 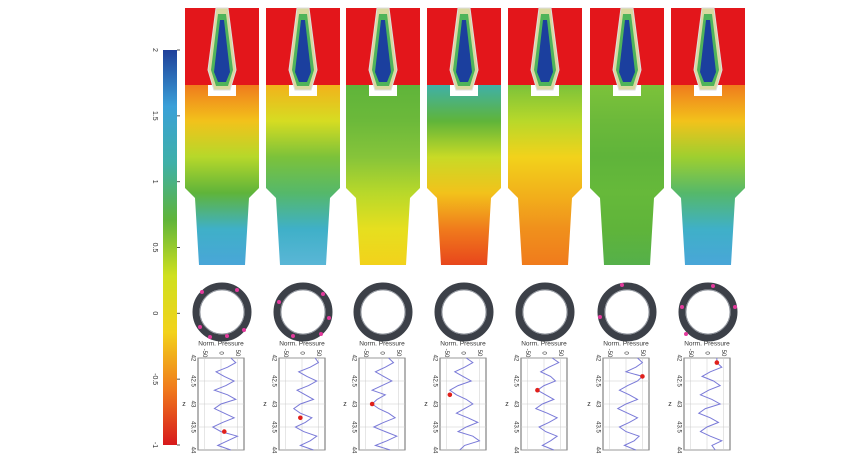 What do you see at coordinates (154, 182) in the screenshot?
I see `colorbar-tick-label: 1` at bounding box center [154, 182].